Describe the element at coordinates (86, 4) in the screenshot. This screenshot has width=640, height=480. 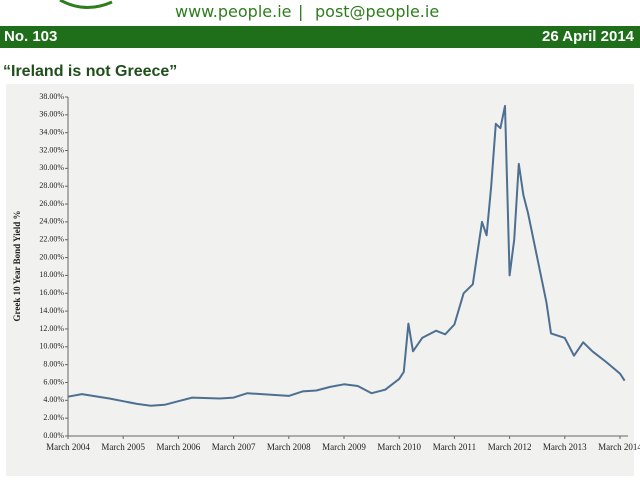
I see `logo` at that location.